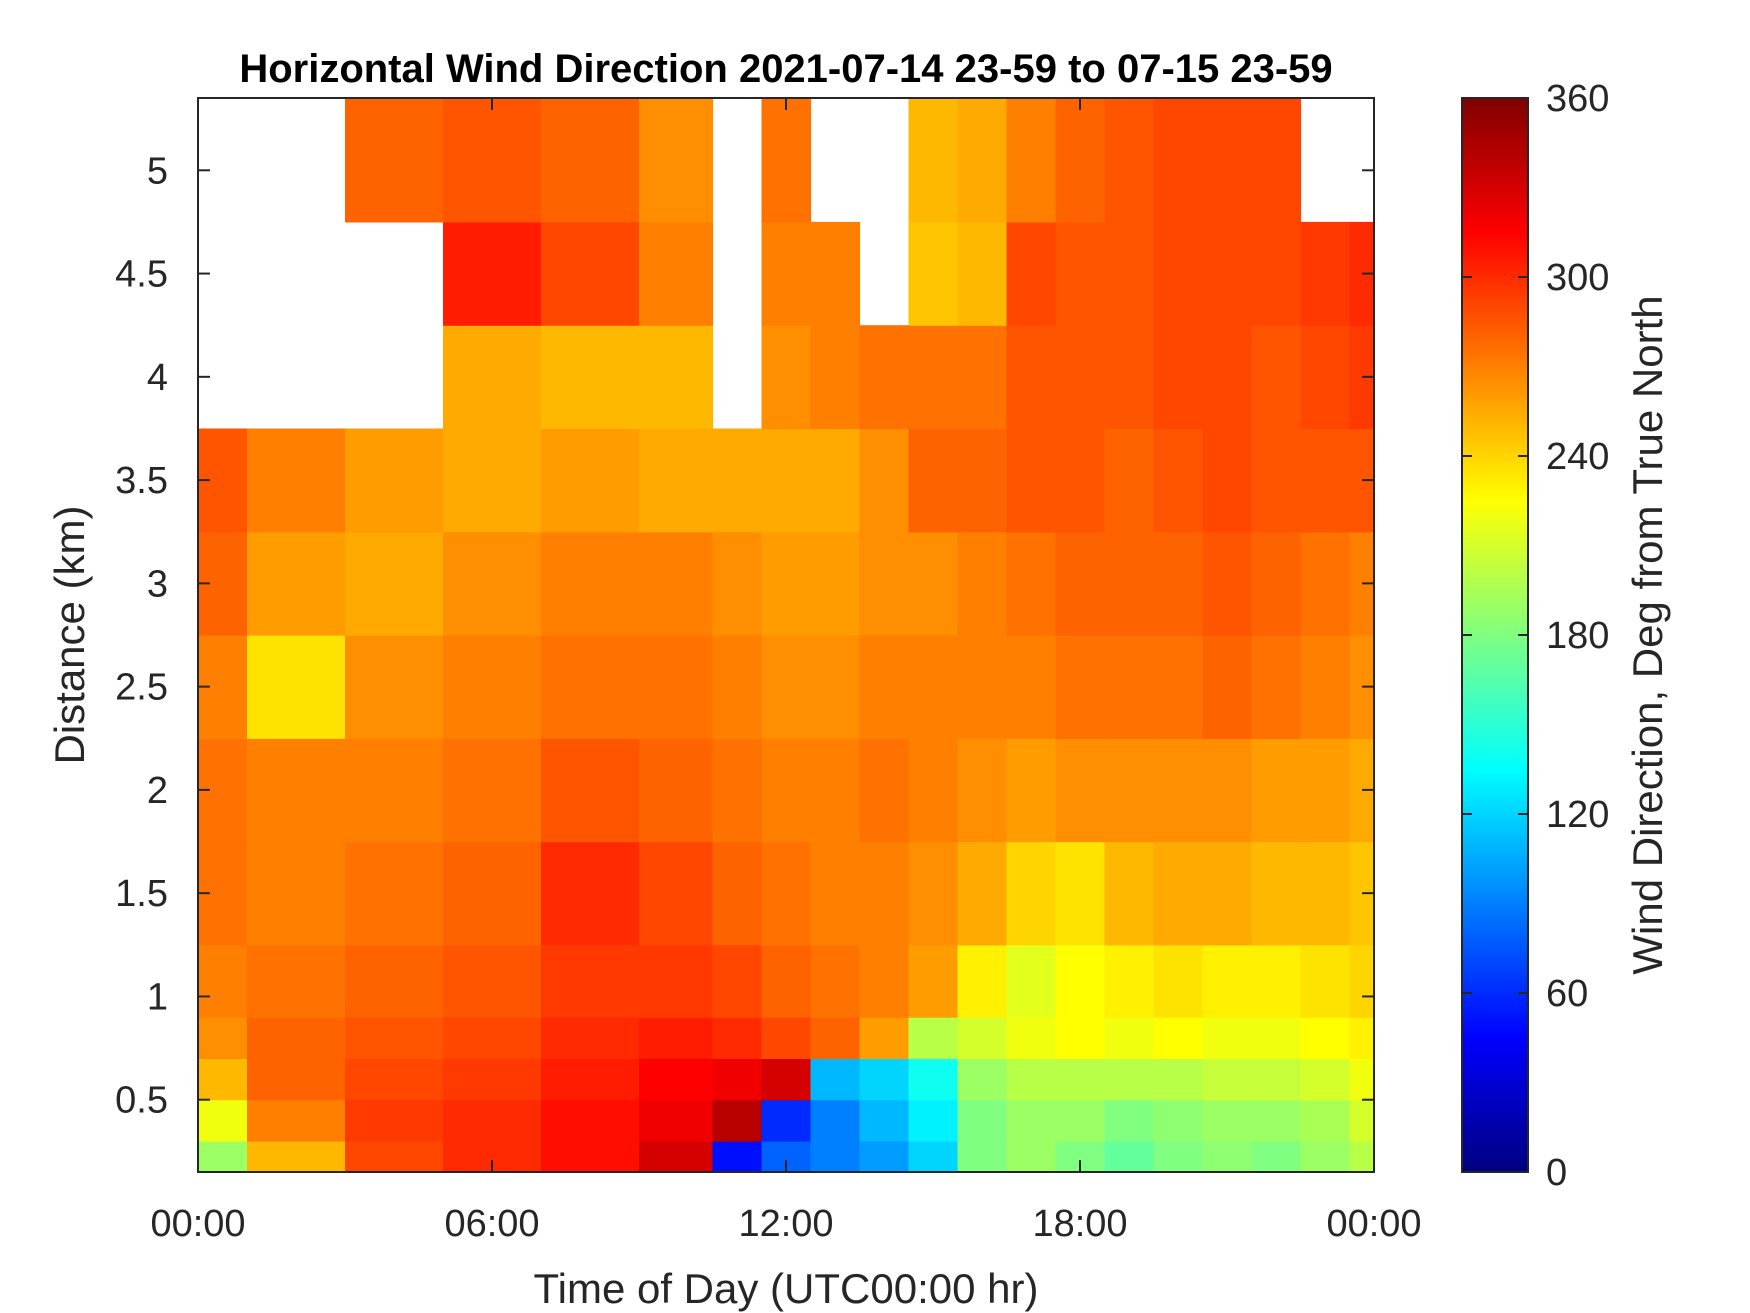  What do you see at coordinates (141, 894) in the screenshot?
I see `y-tick-label: 1.5` at bounding box center [141, 894].